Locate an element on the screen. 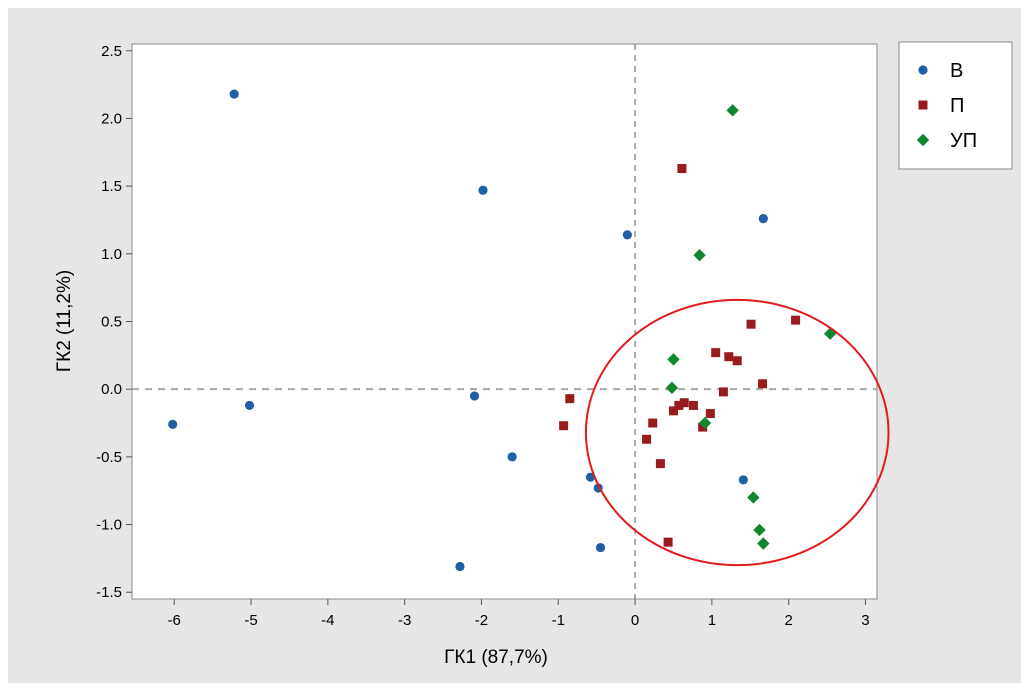 Image resolution: width=1029 pixels, height=691 pixels. legend-label: В is located at coordinates (956, 71).